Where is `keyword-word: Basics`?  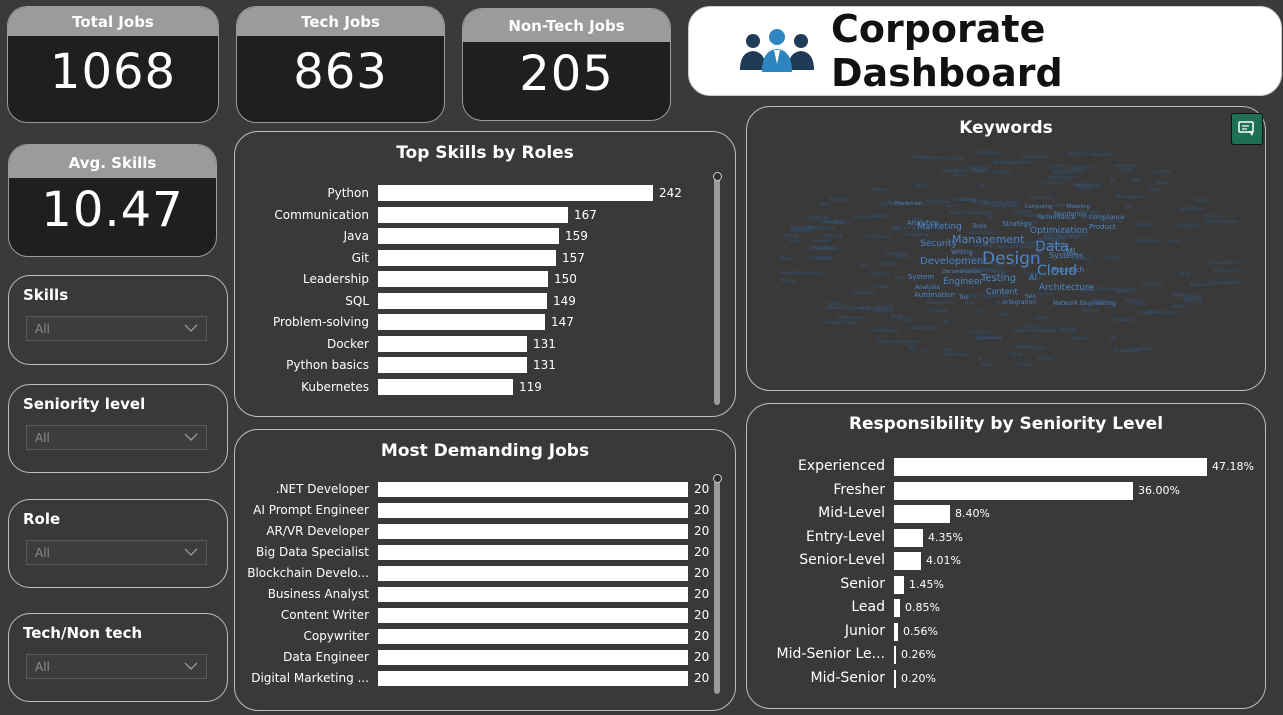
keyword-word: Basics is located at coordinates (1179, 294).